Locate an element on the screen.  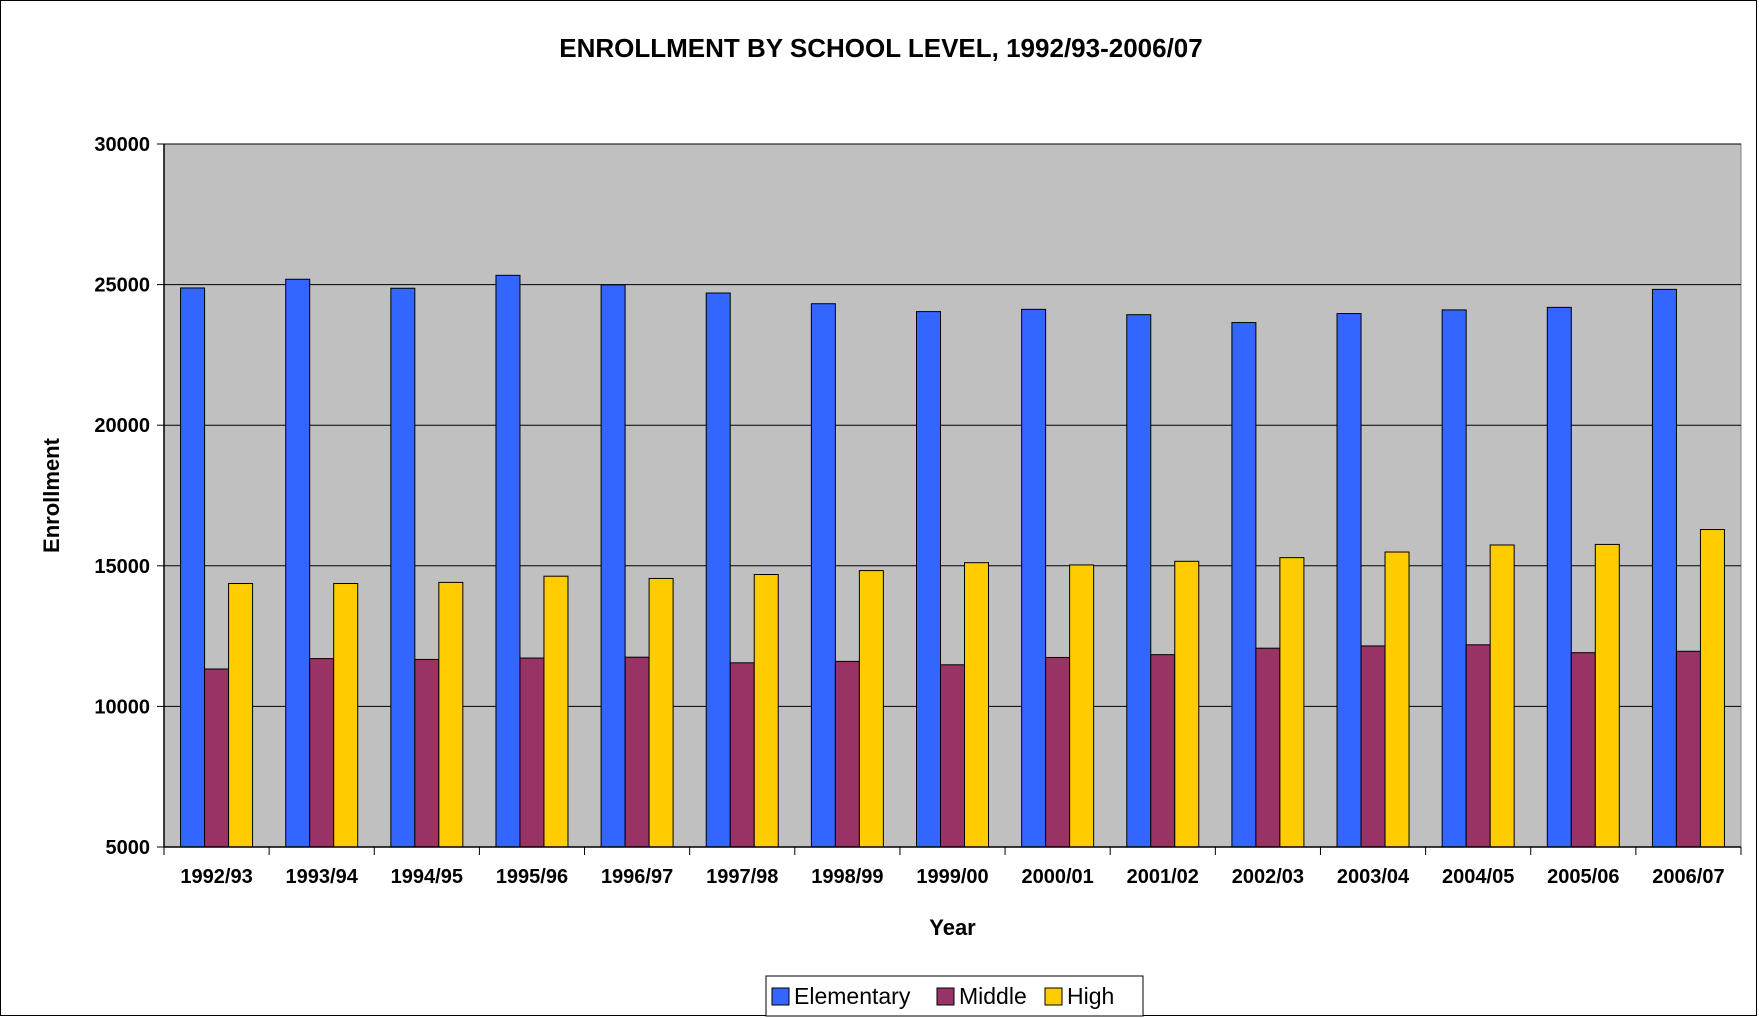
x-tick-label: 1995/96 is located at coordinates (532, 877).